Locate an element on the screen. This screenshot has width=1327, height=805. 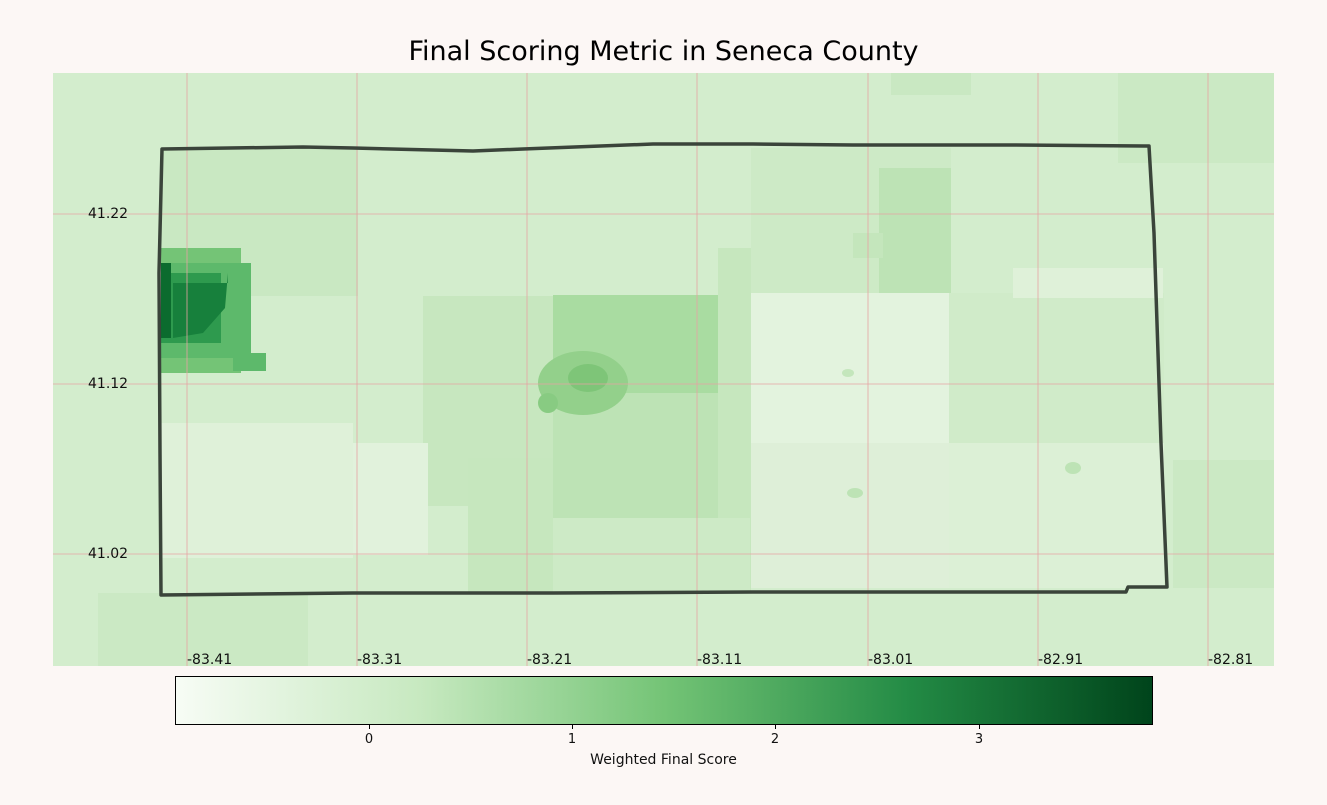
lat-tick-label: 41.02 is located at coordinates (108, 554).